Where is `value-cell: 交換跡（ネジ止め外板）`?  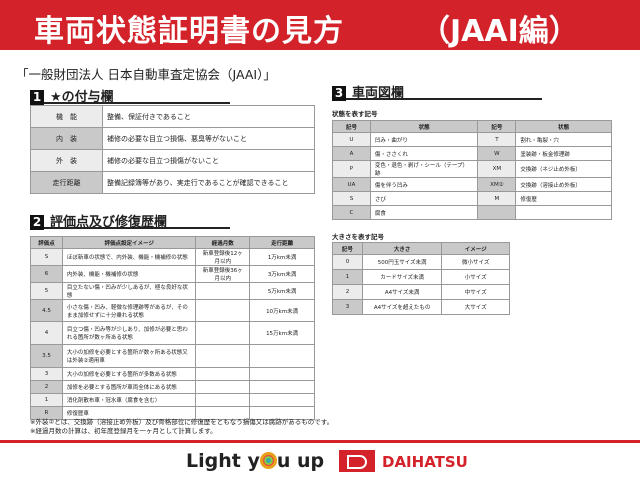
value-cell: 交換跡（ネジ止め外板） is located at coordinates (563, 169).